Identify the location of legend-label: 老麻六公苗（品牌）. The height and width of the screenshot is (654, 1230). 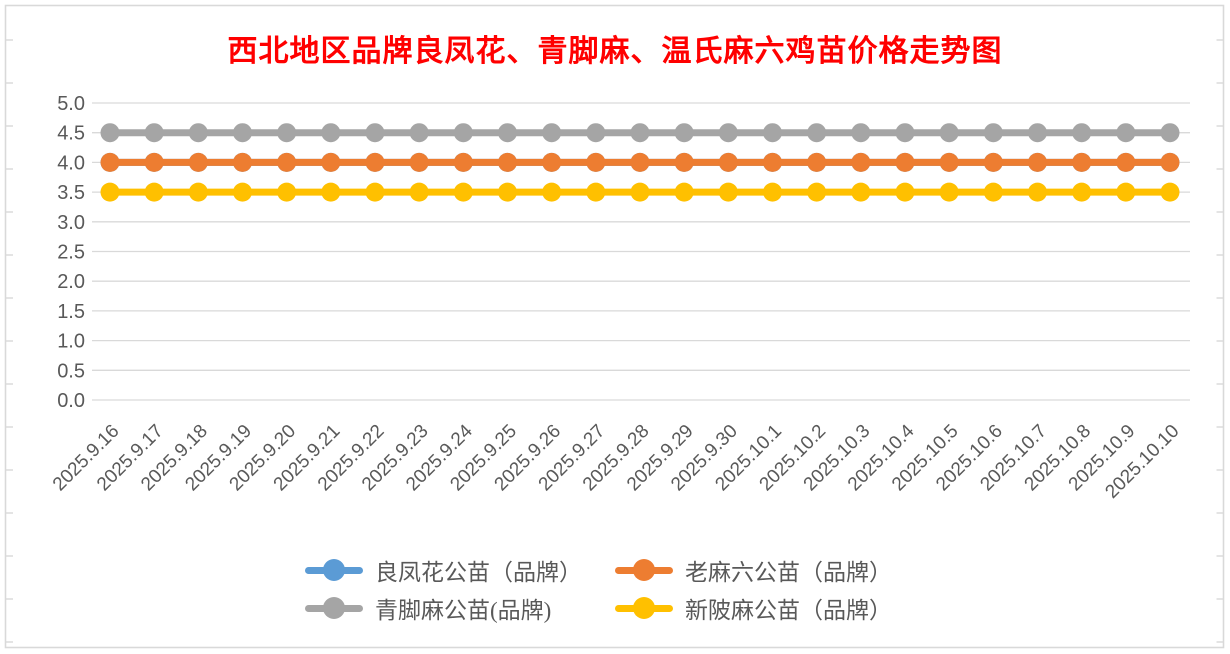
(788, 572).